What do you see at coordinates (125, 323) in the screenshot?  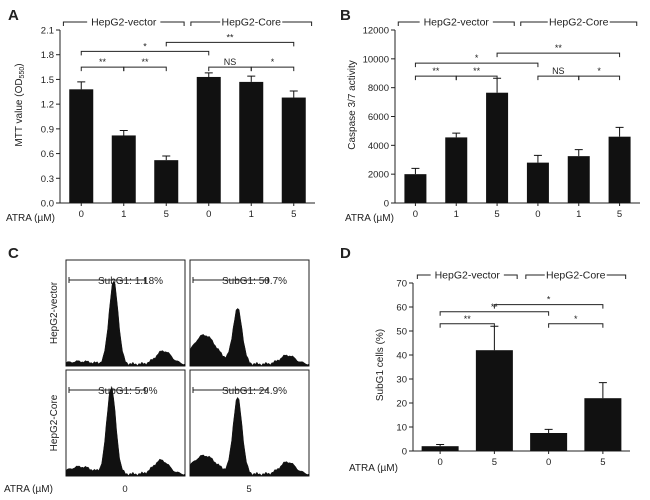 I see `histogram-vector-0-trace` at bounding box center [125, 323].